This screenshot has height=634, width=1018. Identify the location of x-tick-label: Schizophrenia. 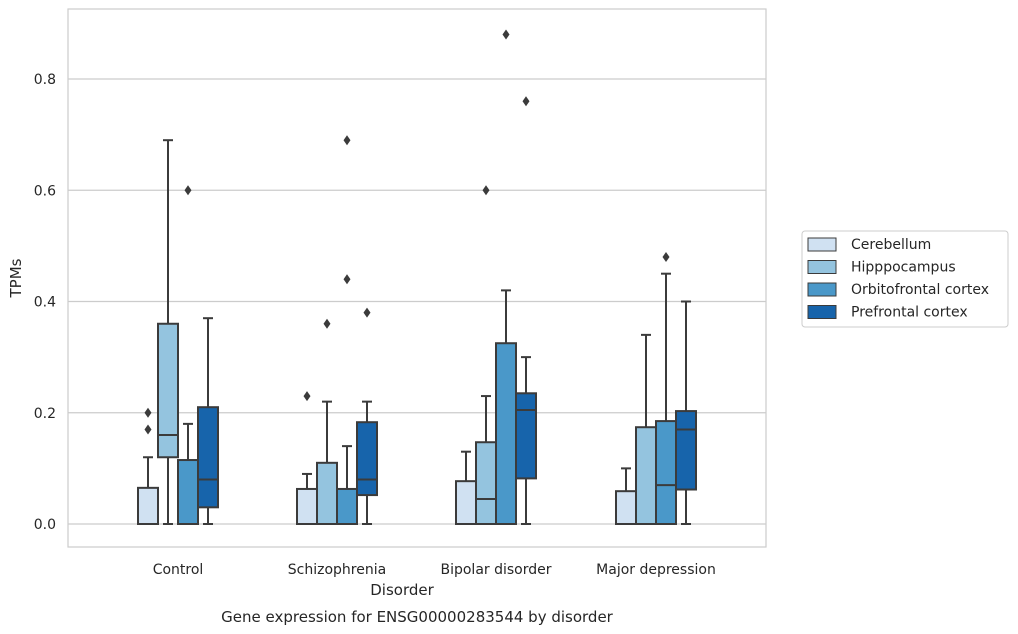
(337, 570).